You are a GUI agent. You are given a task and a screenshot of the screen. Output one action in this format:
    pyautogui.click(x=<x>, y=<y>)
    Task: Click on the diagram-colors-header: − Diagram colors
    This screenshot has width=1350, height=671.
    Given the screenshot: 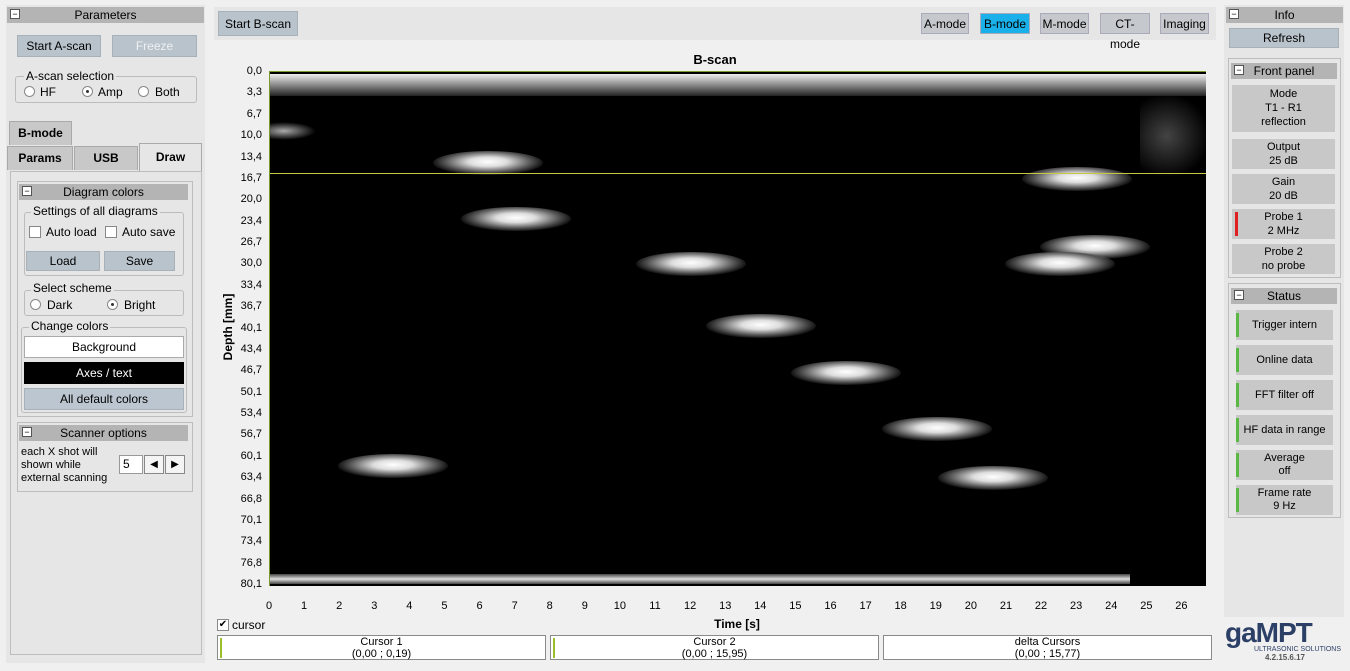 What is the action you would take?
    pyautogui.click(x=103, y=192)
    